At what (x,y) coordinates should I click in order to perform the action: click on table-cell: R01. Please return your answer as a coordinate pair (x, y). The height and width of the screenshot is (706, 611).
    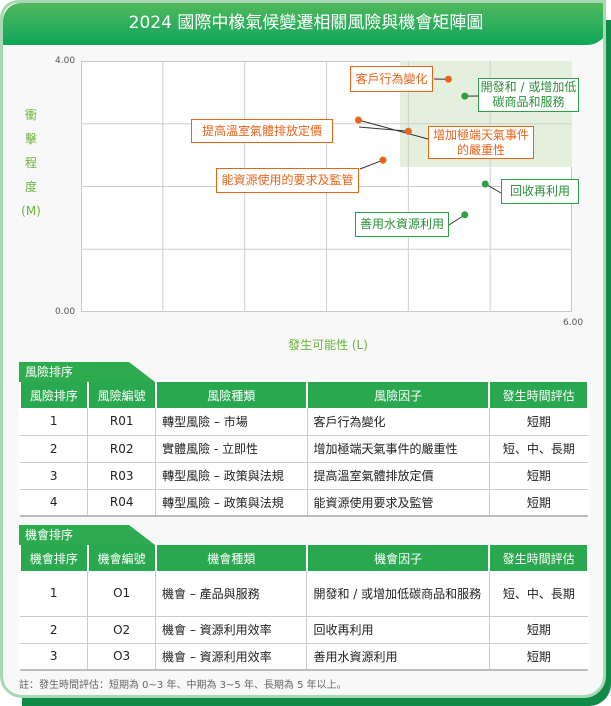
    Looking at the image, I should click on (121, 422).